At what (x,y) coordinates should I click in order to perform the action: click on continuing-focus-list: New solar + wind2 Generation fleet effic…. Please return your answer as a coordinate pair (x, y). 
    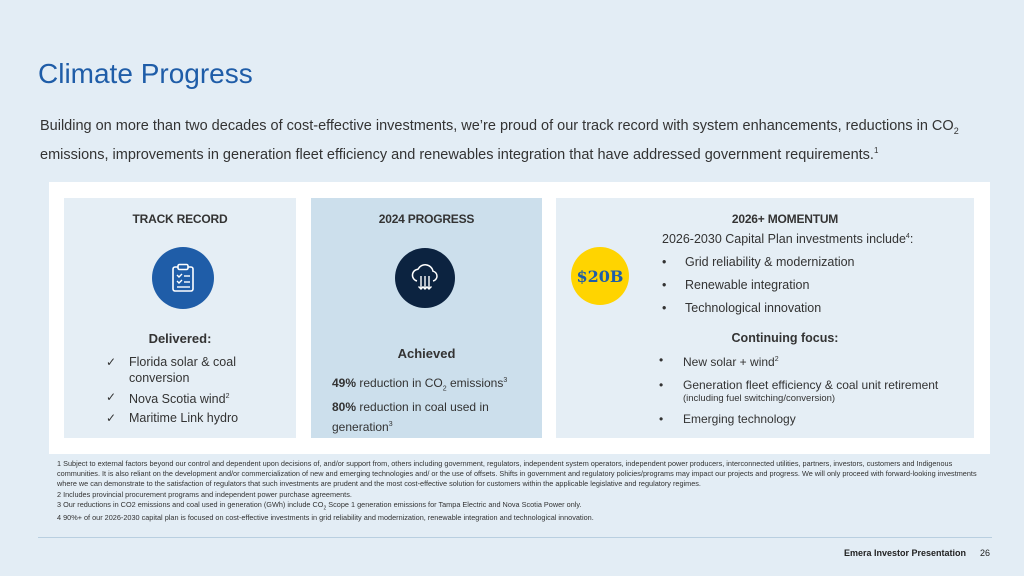
    Looking at the image, I should click on (798, 393).